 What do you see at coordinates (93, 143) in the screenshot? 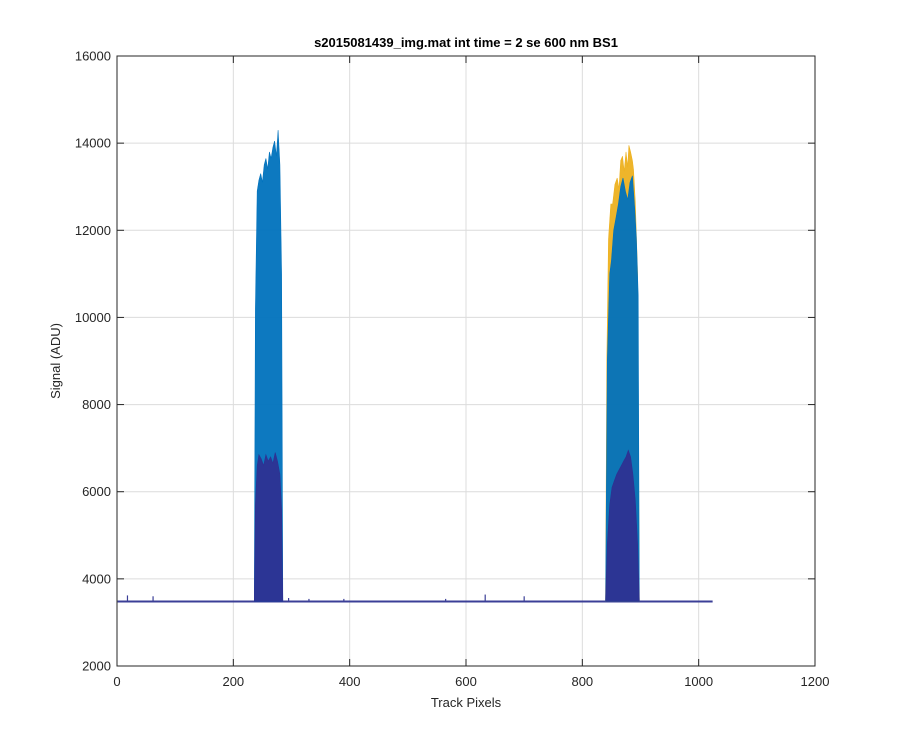
I see `y-tick-label: 14000` at bounding box center [93, 143].